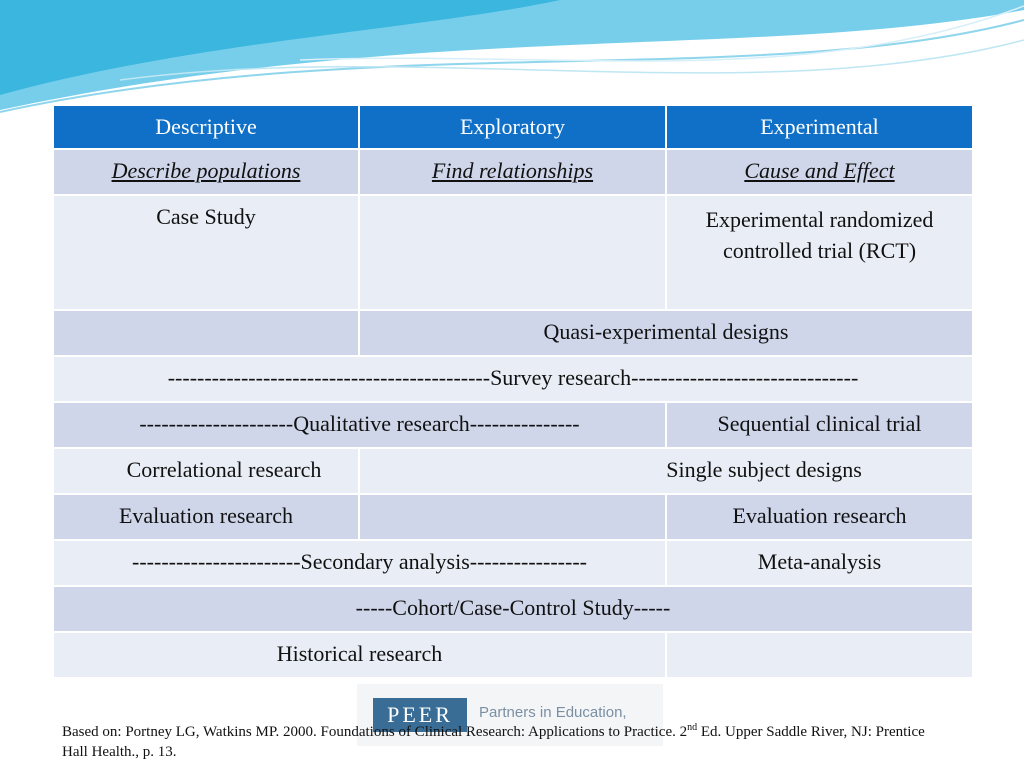 Image resolution: width=1024 pixels, height=768 pixels. Describe the element at coordinates (206, 127) in the screenshot. I see `header-cell: Descriptive` at that location.